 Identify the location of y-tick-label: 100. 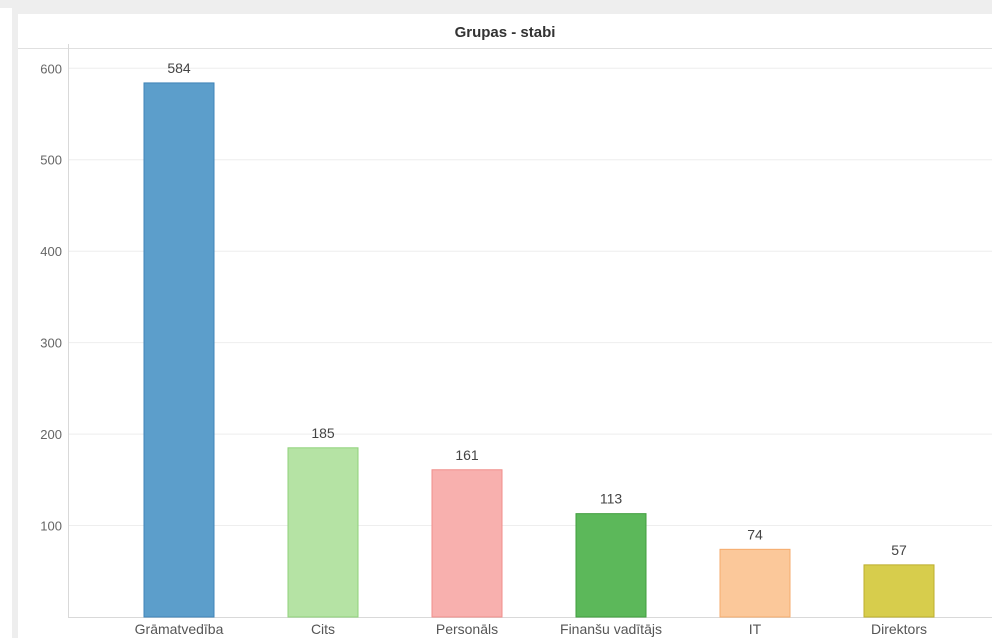
(51, 526).